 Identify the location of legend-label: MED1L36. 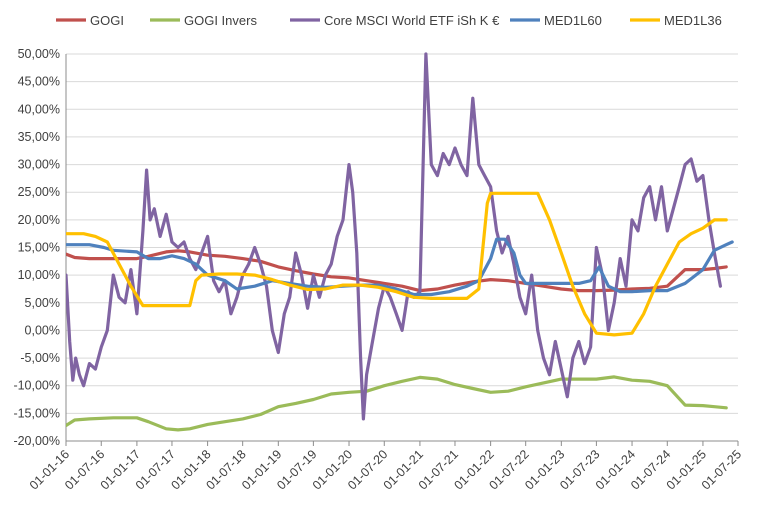
(693, 20).